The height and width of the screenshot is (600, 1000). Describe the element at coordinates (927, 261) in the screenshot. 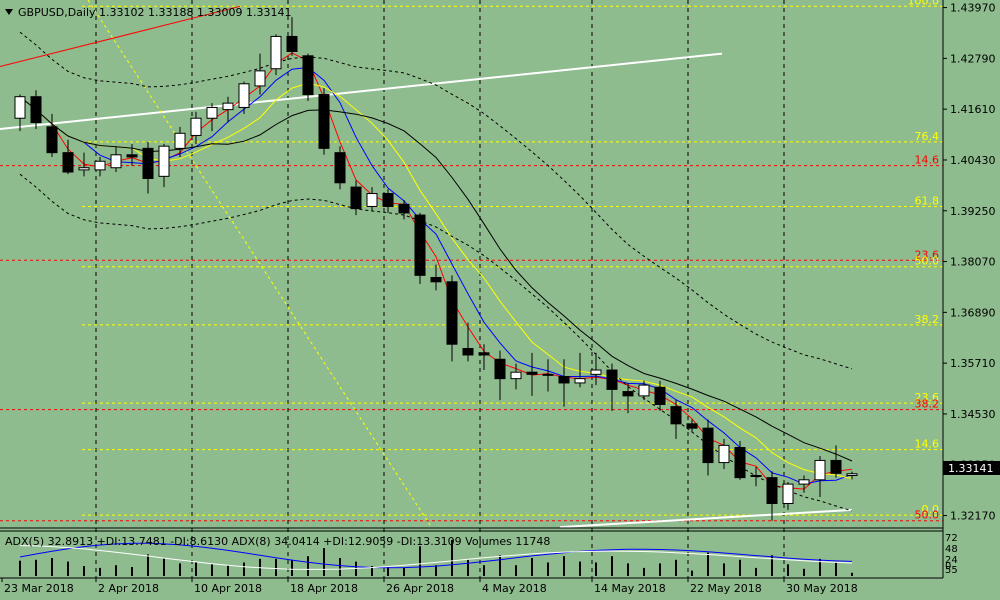

I see `fib-level-label: 50.0` at that location.